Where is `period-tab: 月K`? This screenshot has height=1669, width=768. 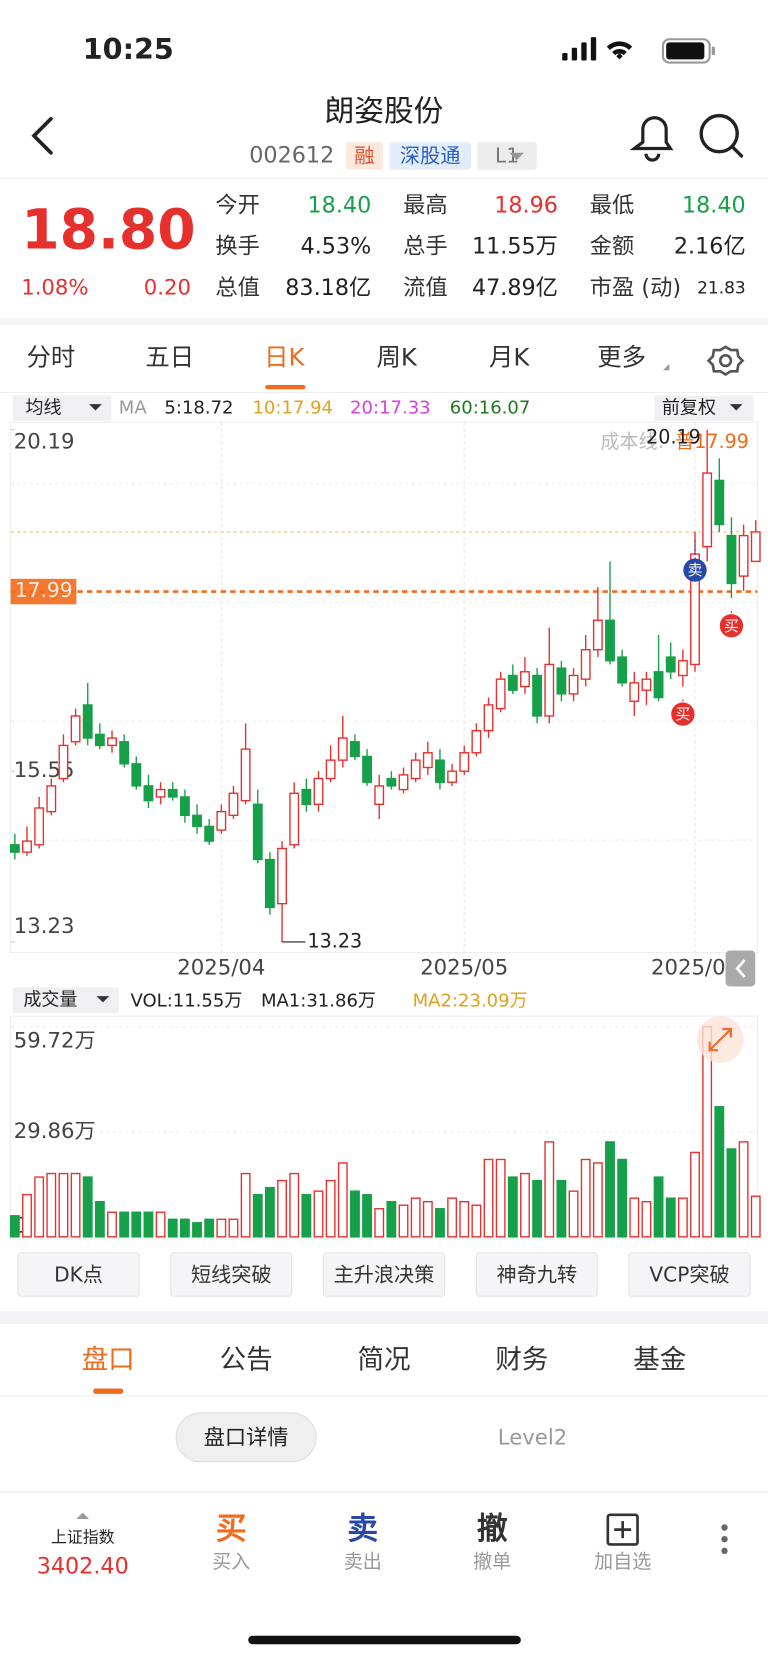
period-tab: 月K is located at coordinates (509, 357).